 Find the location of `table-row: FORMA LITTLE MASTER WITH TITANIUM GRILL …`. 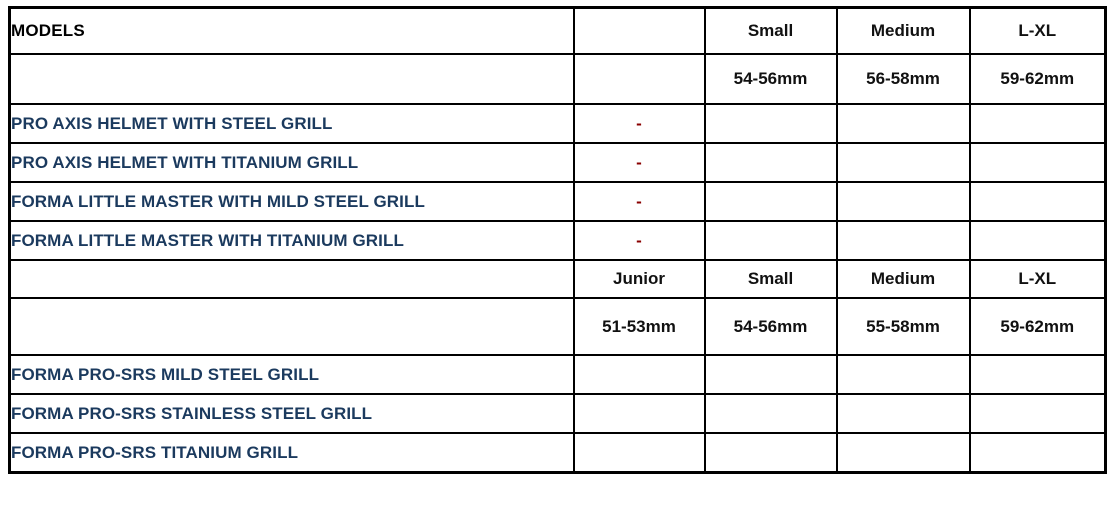

table-row: FORMA LITTLE MASTER WITH TITANIUM GRILL … is located at coordinates (557, 240).